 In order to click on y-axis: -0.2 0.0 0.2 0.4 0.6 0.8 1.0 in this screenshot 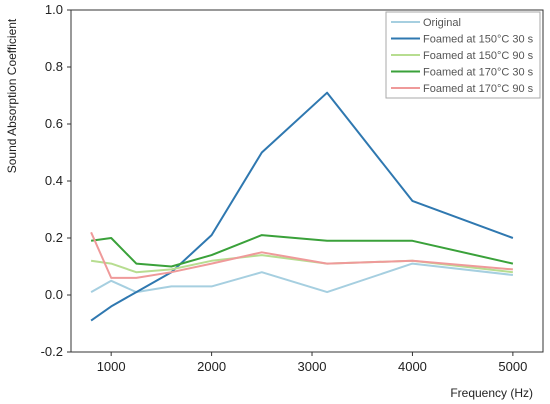, I will do `click(56, 180)`.